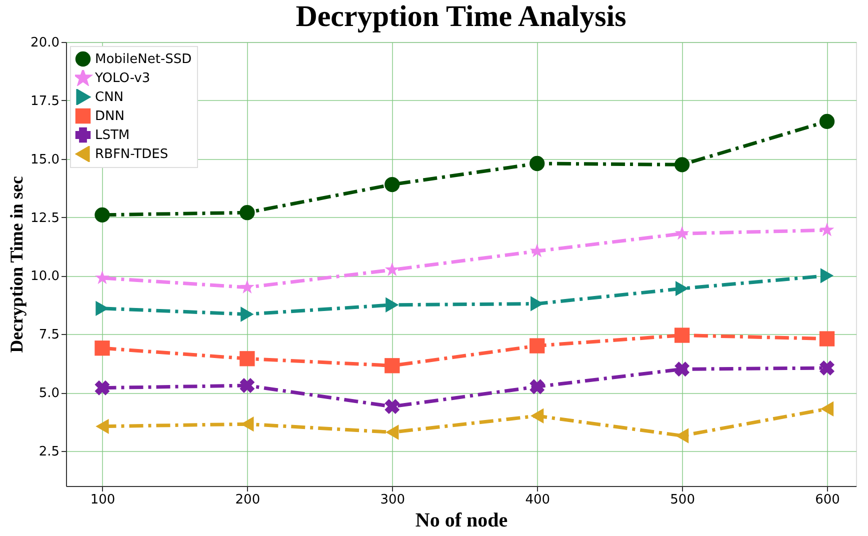  What do you see at coordinates (49, 394) in the screenshot?
I see `y-tick-label: 5.0` at bounding box center [49, 394].